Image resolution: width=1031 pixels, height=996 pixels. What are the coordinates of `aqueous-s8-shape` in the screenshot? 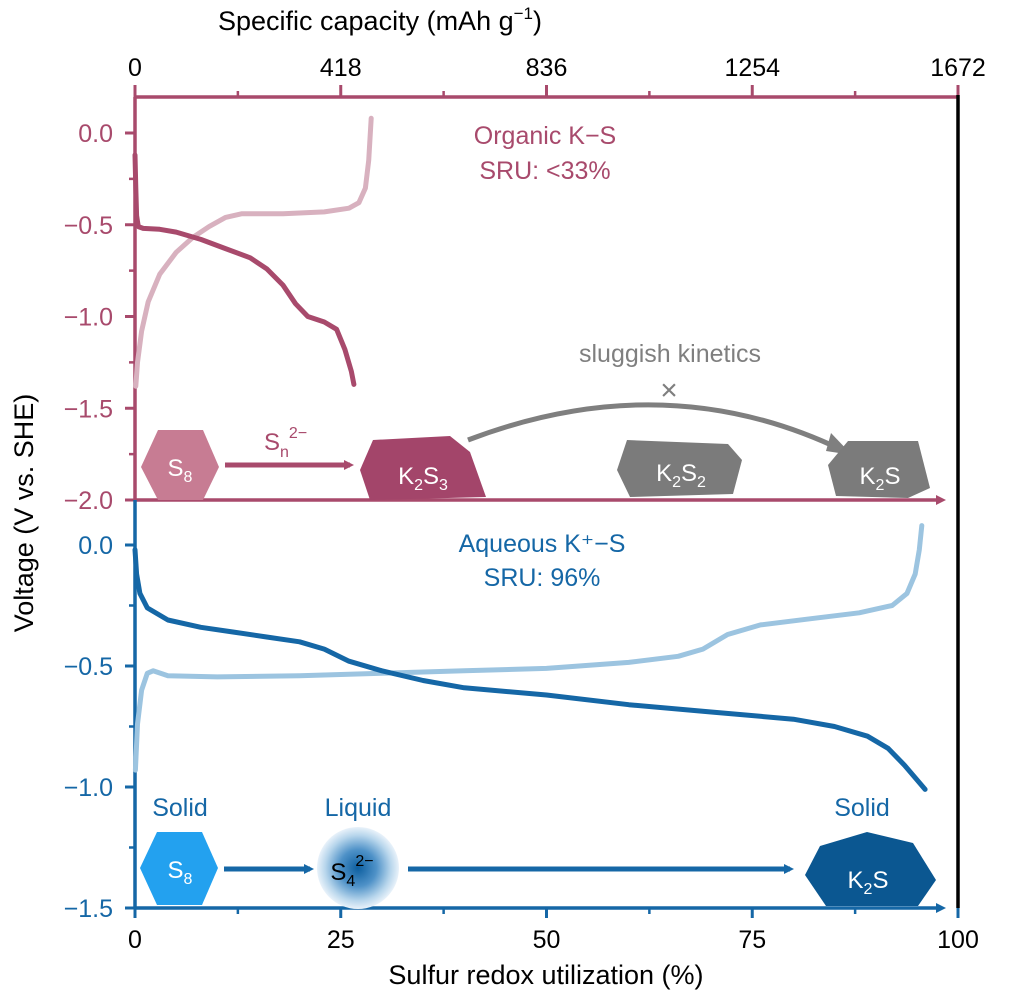 It's located at (179, 868).